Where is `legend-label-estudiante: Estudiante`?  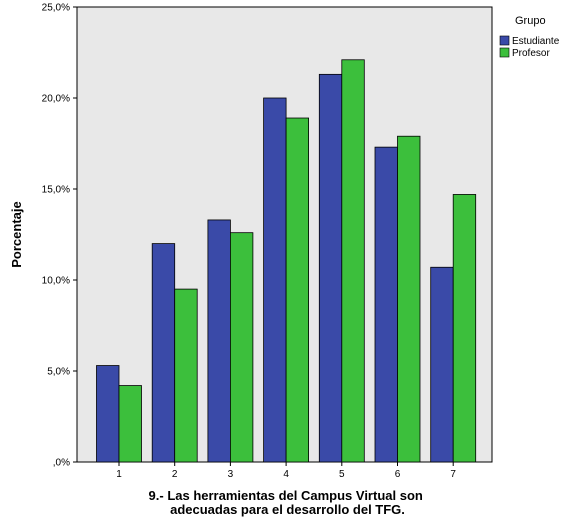
legend-label-estudiante: Estudiante is located at coordinates (536, 41).